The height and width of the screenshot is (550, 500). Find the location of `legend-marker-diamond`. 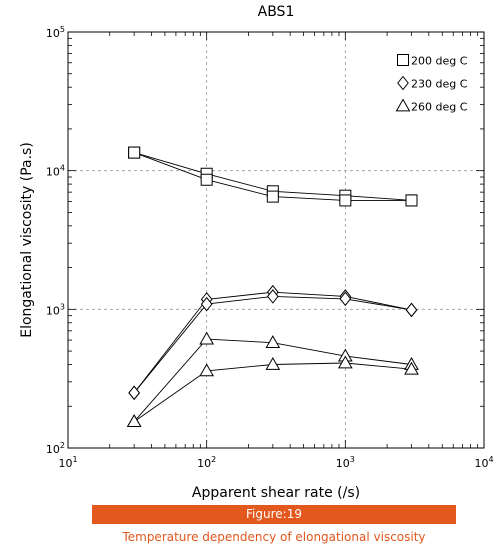

legend-marker-diamond is located at coordinates (403, 83).